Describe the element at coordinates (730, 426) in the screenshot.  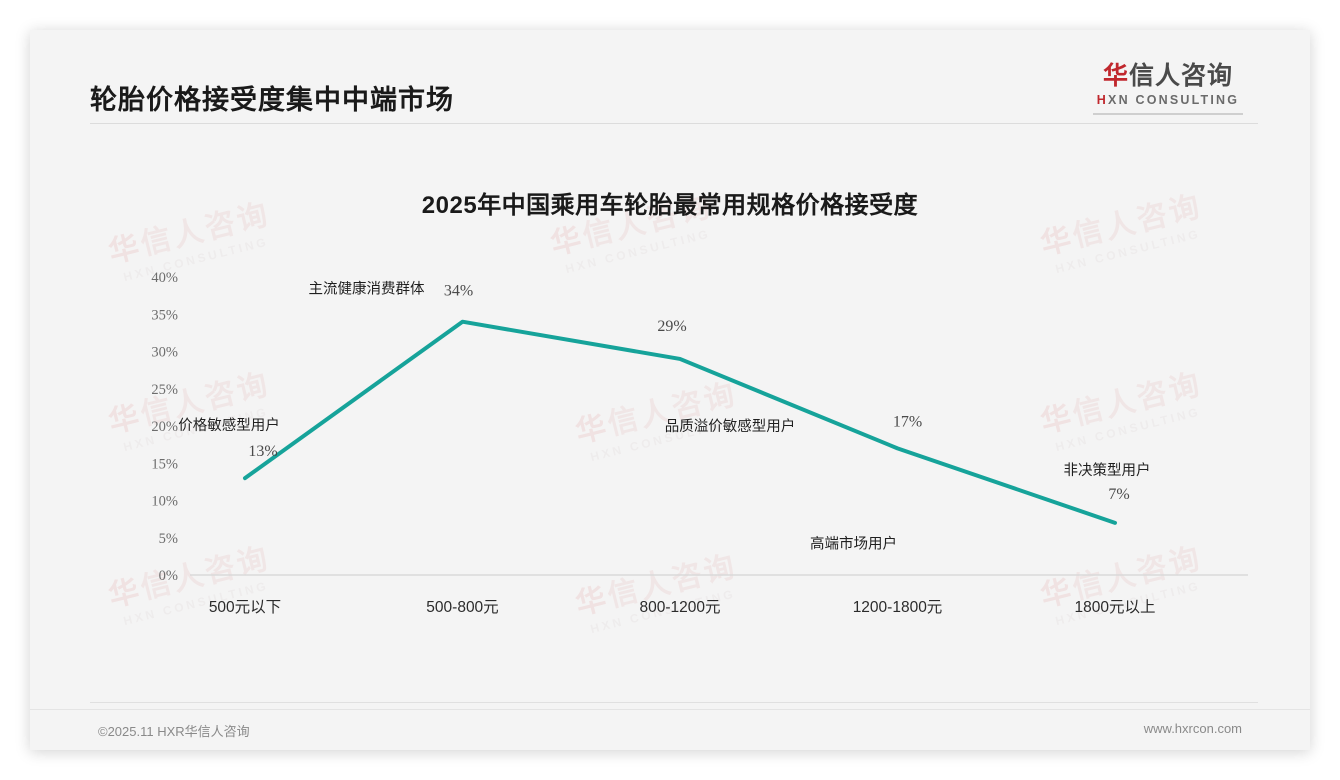
I see `data-point-annotation: 品质溢价敏感型用户` at that location.